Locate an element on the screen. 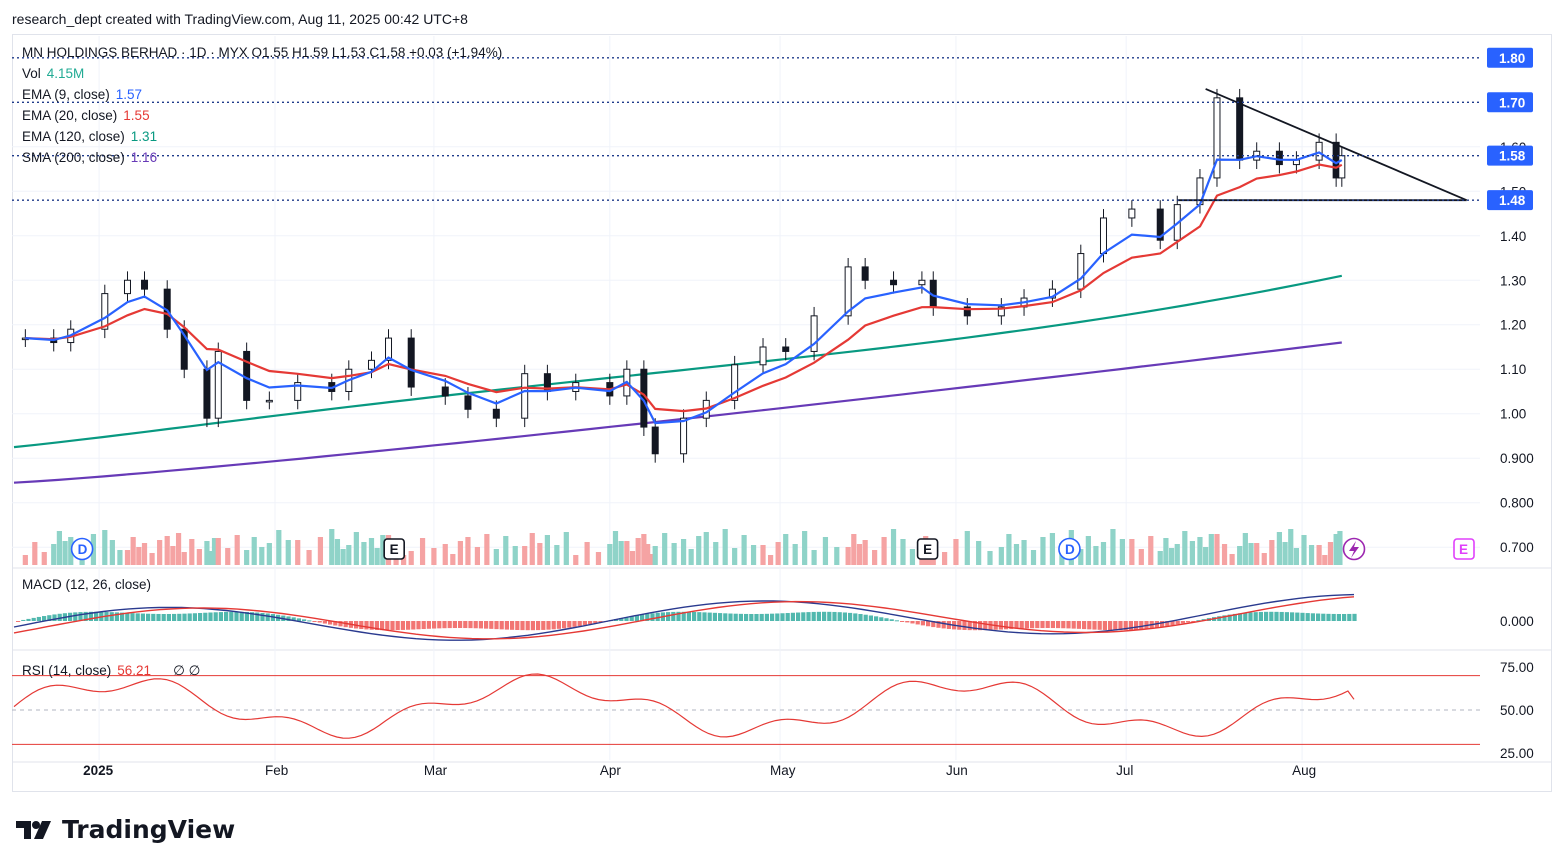 Image resolution: width=1564 pixels, height=868 pixels. tradingview-logo: TradingView is located at coordinates (125, 829).